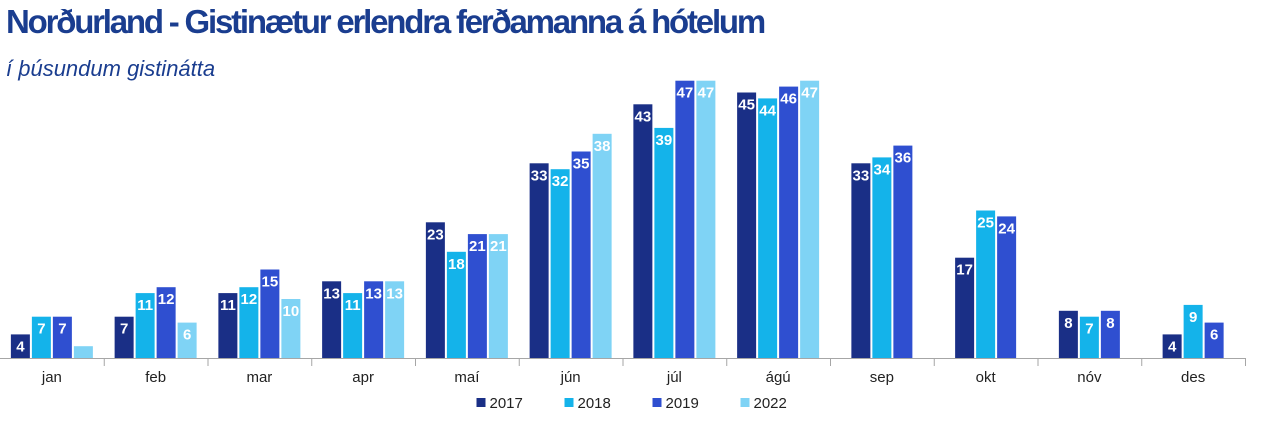 This screenshot has width=1263, height=444. I want to click on data-label: 45, so click(746, 105).